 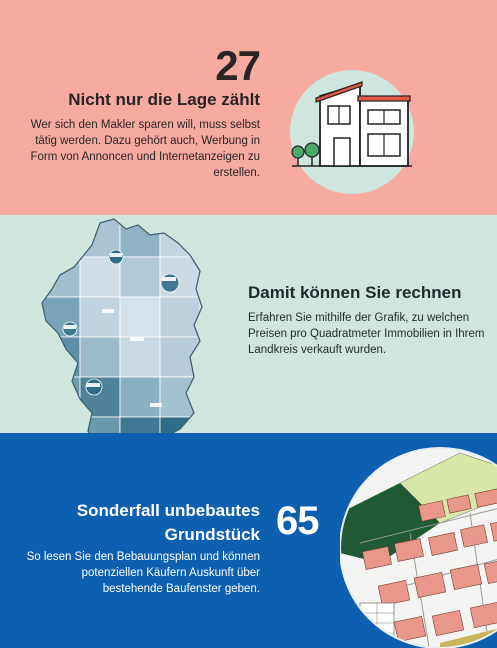 I want to click on page-number: 65, so click(x=297, y=521).